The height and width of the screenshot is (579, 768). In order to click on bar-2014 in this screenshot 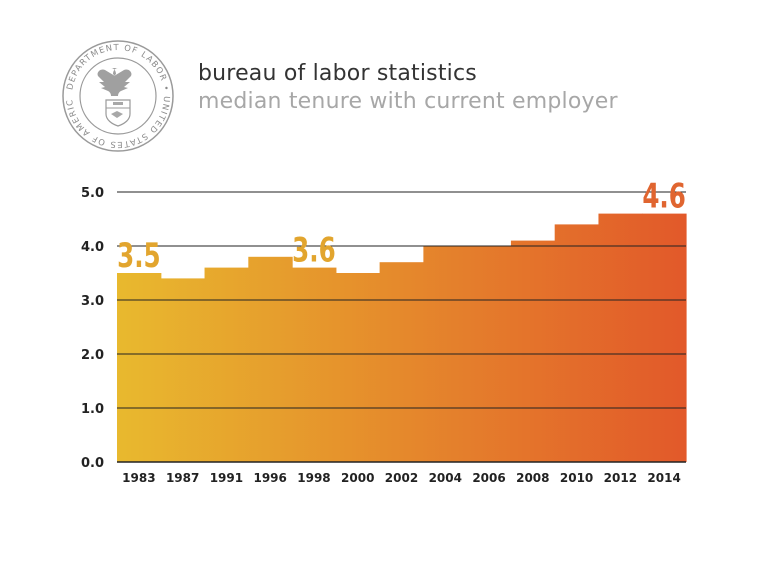, I will do `click(664, 337)`.